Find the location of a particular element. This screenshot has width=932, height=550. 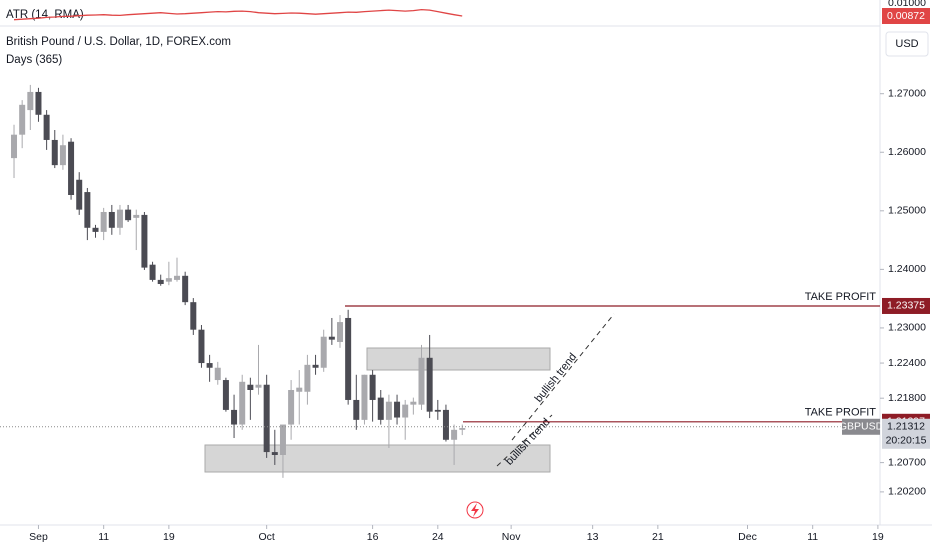

countdown: 20:20:15 is located at coordinates (906, 441).